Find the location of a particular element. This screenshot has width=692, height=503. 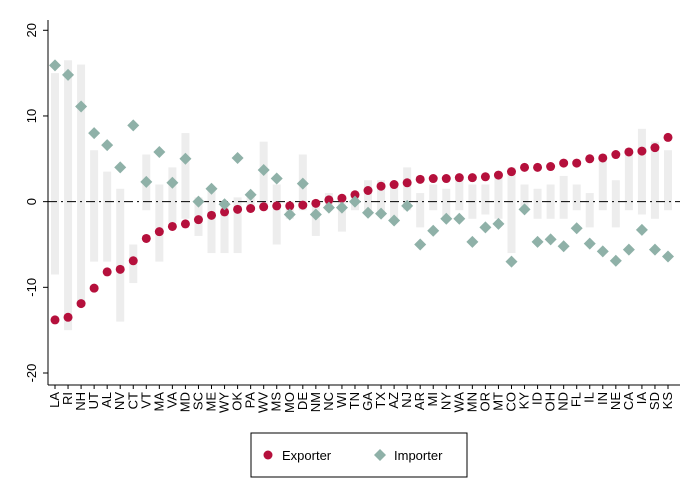

x-tick-label: NC is located at coordinates (328, 401).